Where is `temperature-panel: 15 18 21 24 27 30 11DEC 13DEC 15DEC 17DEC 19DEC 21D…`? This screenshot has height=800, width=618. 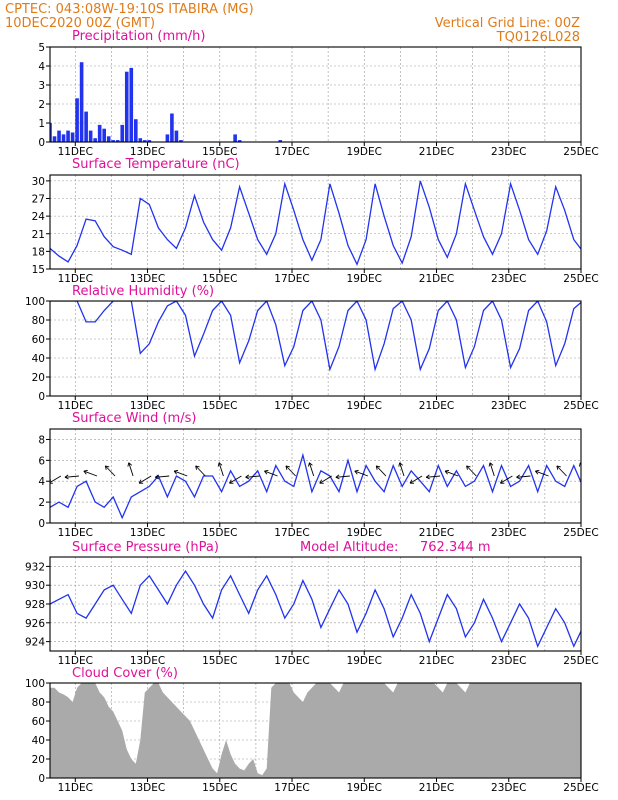 temperature-panel: 15 18 21 24 27 30 11DEC 13DEC 15DEC 17DEC 19DEC 21D… is located at coordinates (315, 221).